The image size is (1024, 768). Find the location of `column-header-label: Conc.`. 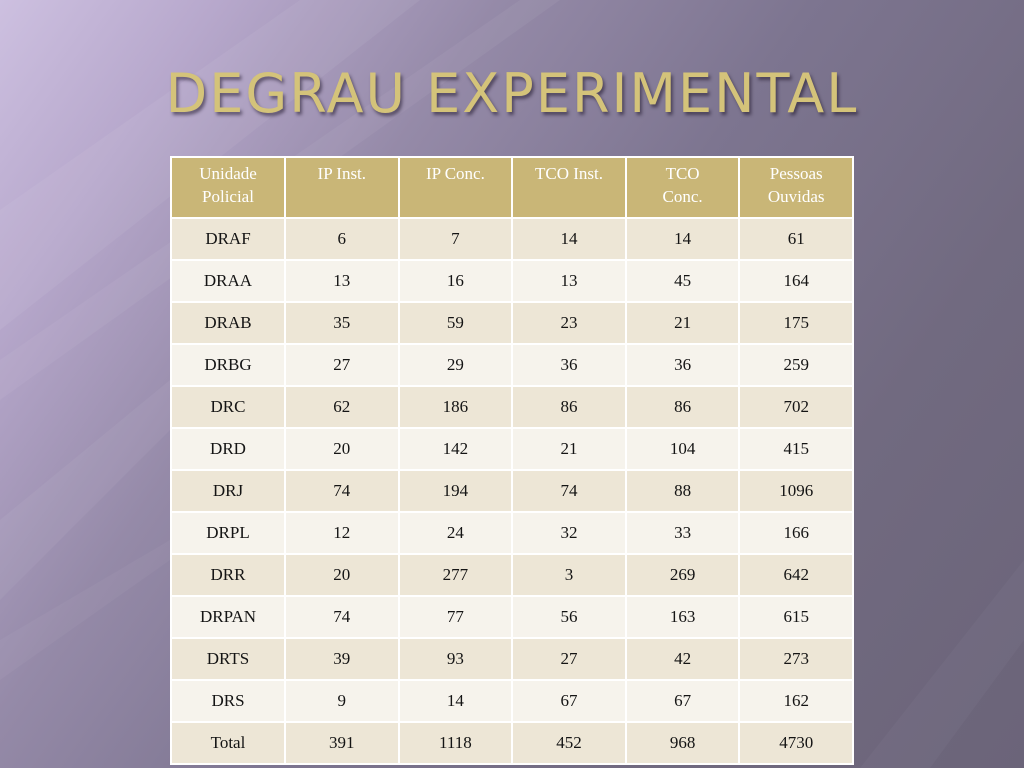

column-header-label: Conc. is located at coordinates (682, 196).